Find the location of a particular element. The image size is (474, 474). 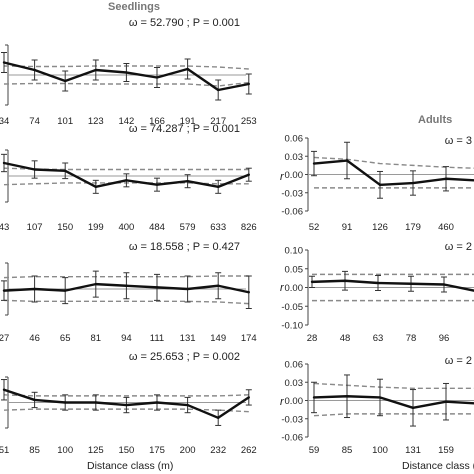

seedlings-1-x-tick-label-7: 217 is located at coordinates (218, 121).